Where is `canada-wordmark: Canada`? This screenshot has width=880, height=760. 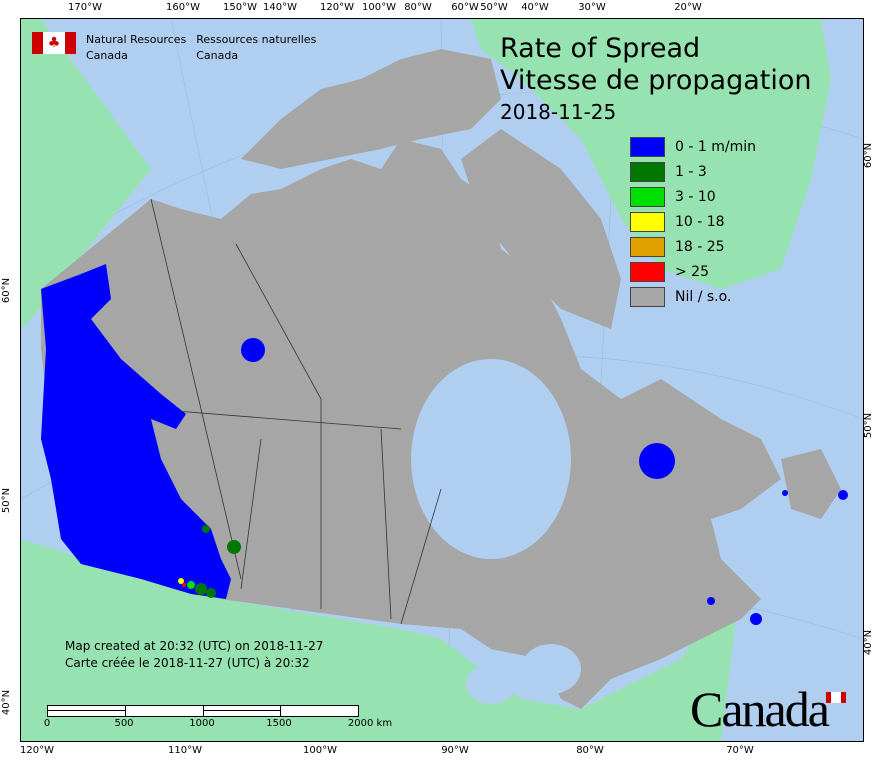 canada-wordmark: Canada is located at coordinates (760, 709).